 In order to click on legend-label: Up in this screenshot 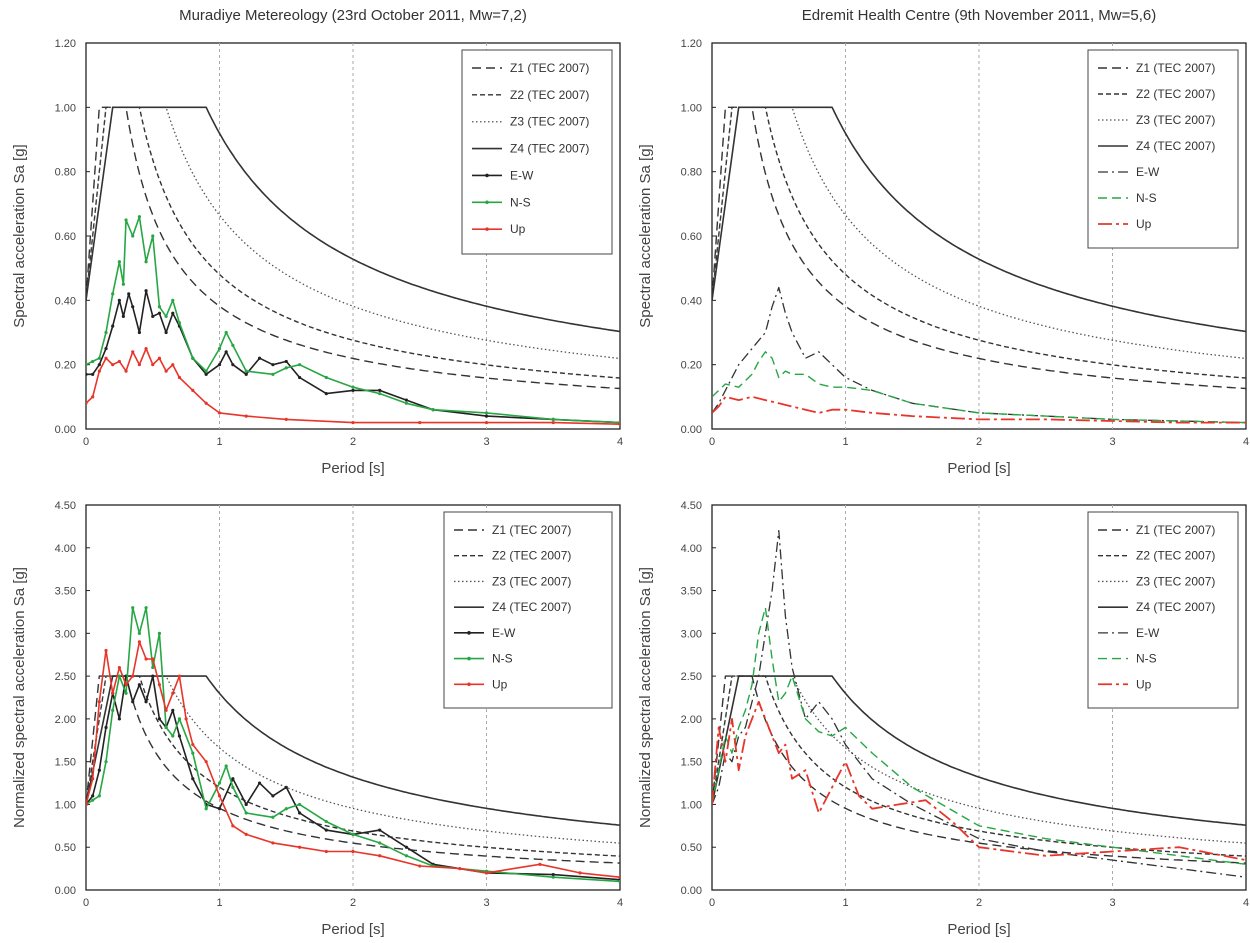, I will do `click(1144, 684)`.